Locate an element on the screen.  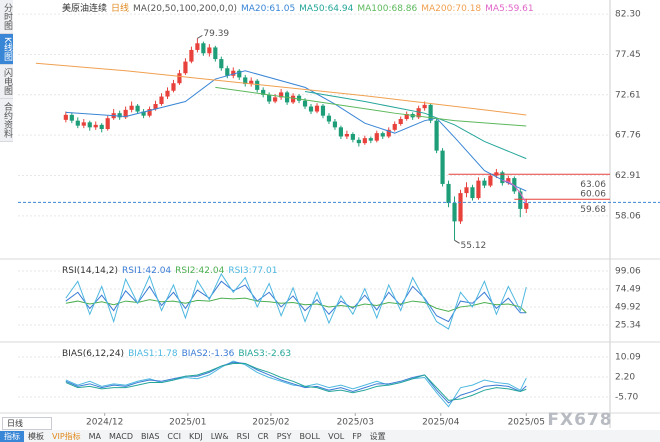
side-tab: K线图 is located at coordinates (6, 49).